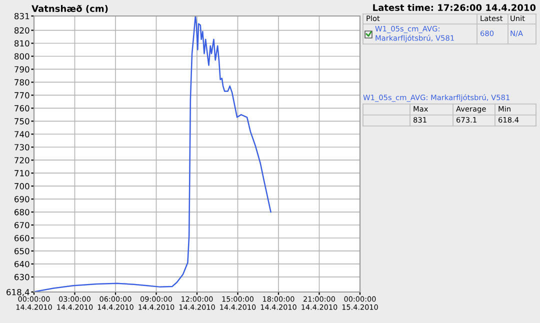 This screenshot has width=540, height=323. What do you see at coordinates (22, 238) in the screenshot?
I see `y-tick-label: 660` at bounding box center [22, 238].